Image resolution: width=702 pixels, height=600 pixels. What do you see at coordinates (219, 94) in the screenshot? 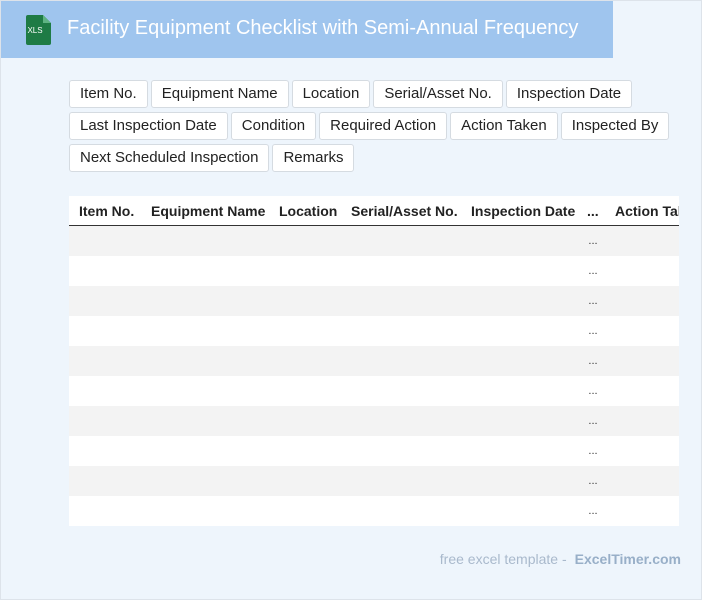
I see `field-chip: Equipment Name` at bounding box center [219, 94].